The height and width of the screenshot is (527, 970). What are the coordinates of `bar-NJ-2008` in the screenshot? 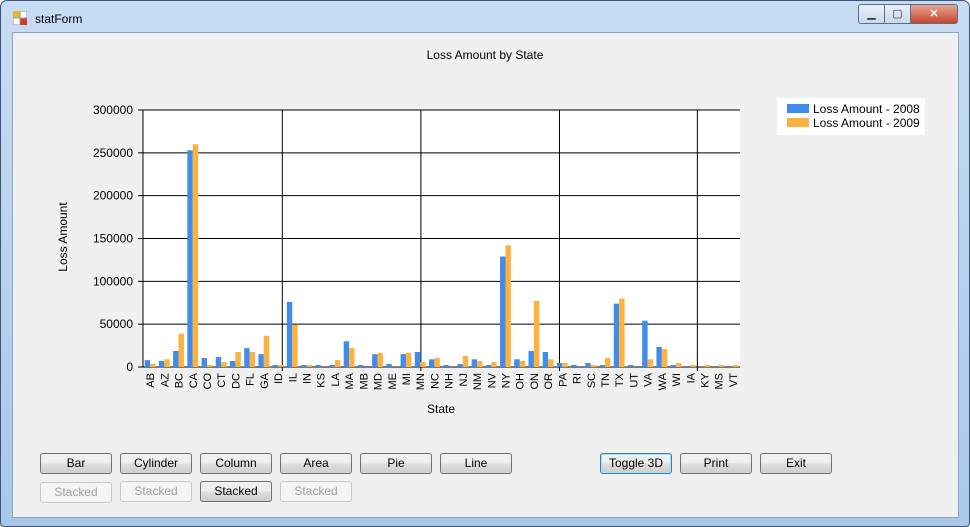 It's located at (460, 365).